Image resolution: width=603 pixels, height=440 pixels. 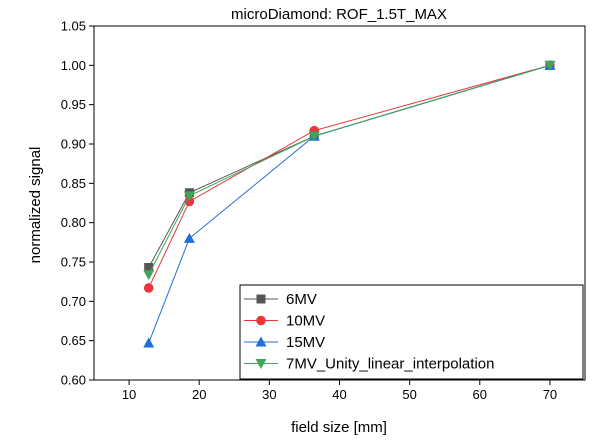 What do you see at coordinates (73, 301) in the screenshot?
I see `y-tick-label: 0.70` at bounding box center [73, 301].